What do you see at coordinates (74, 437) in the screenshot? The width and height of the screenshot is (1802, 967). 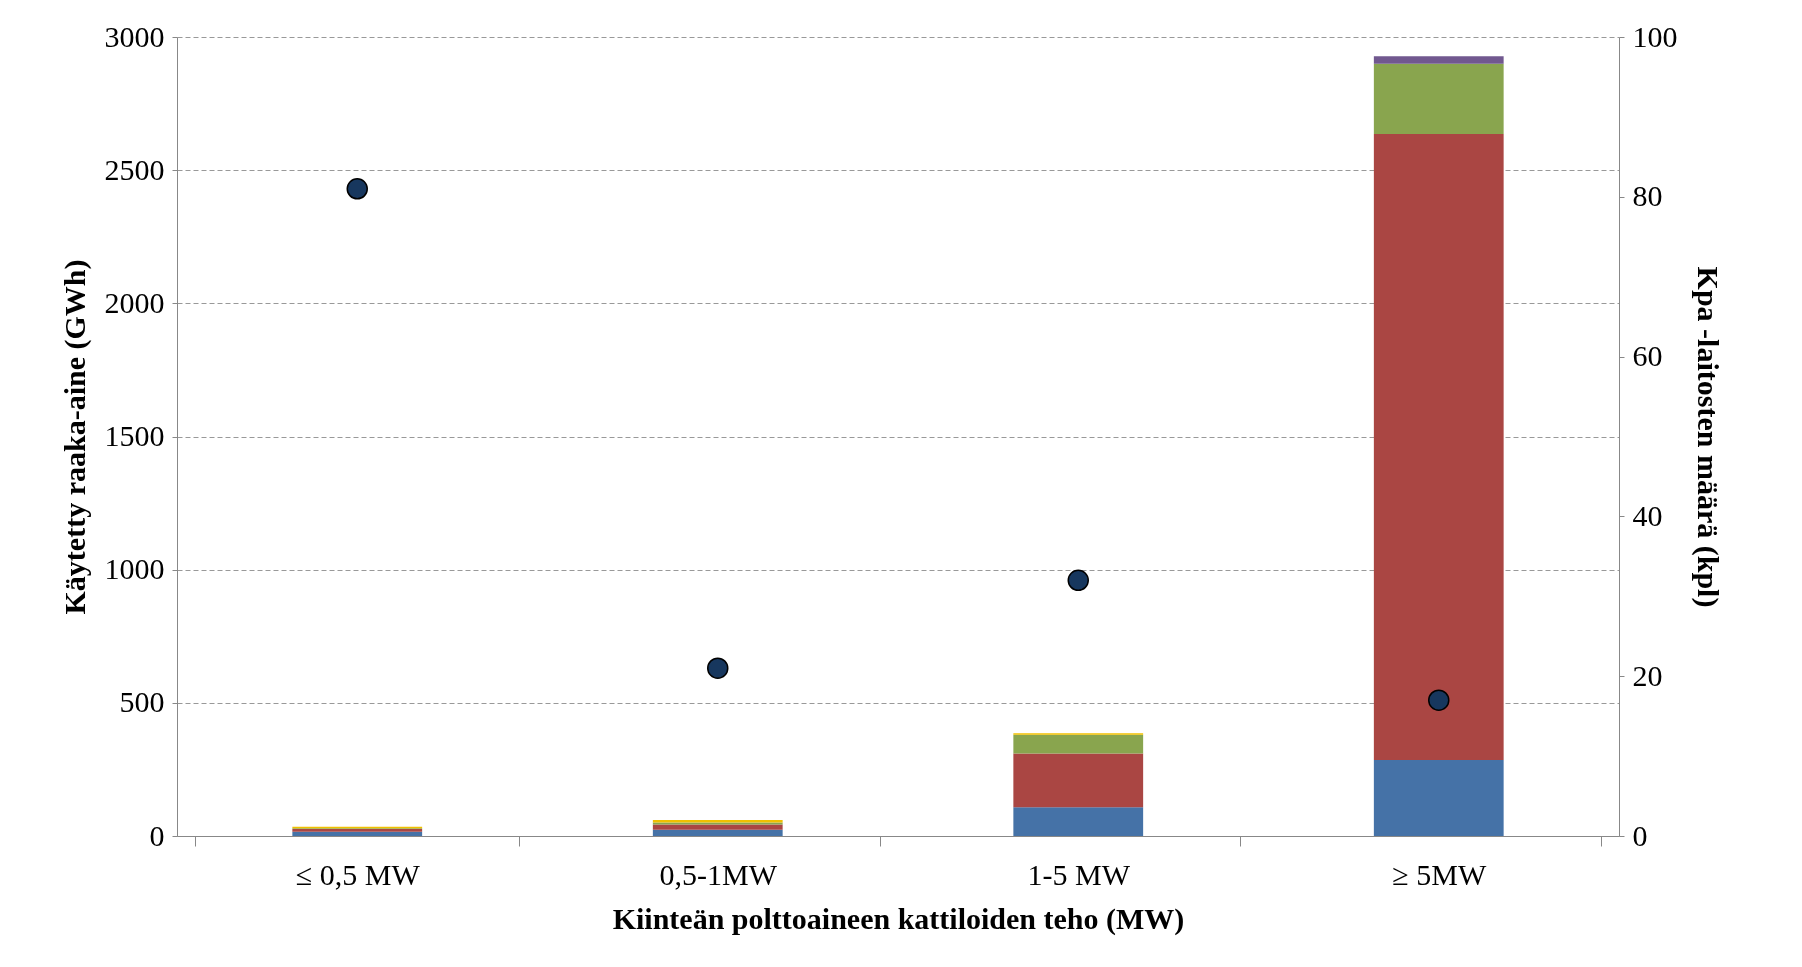 I see `y-axis-title: Käytetty raaka-aine (GWh)` at bounding box center [74, 437].